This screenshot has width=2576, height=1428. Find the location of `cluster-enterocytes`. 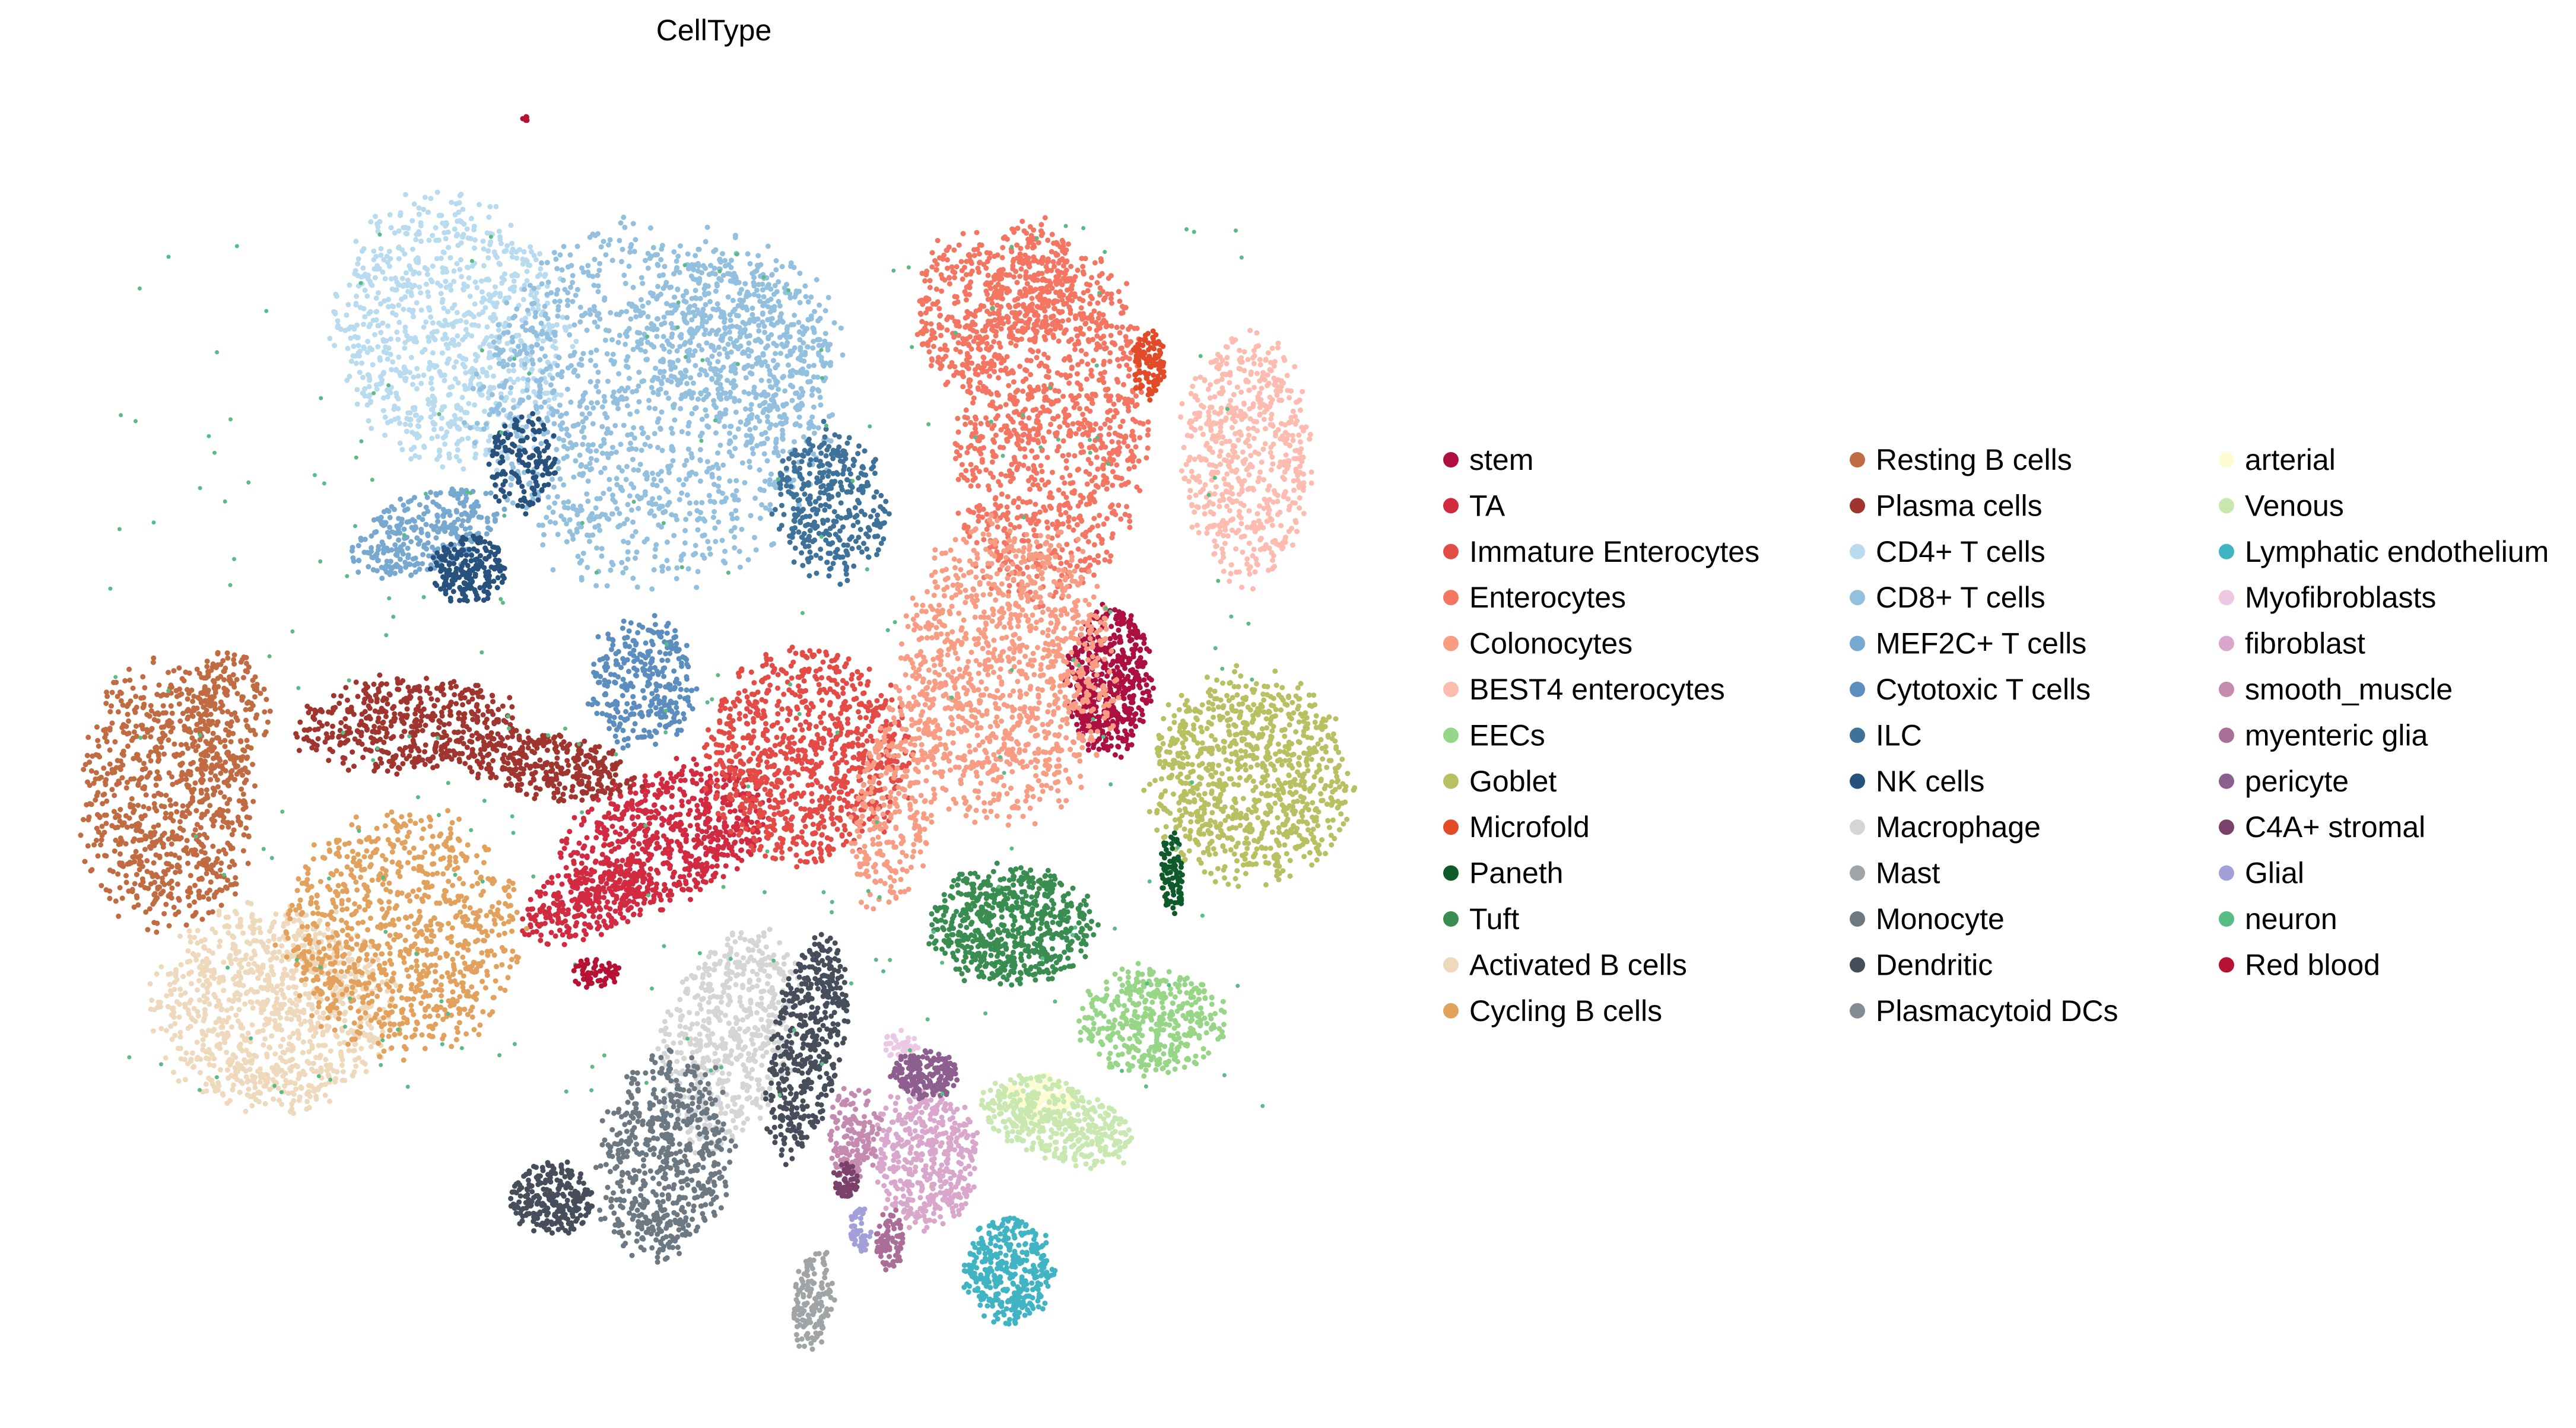

cluster-enterocytes is located at coordinates (1032, 414).